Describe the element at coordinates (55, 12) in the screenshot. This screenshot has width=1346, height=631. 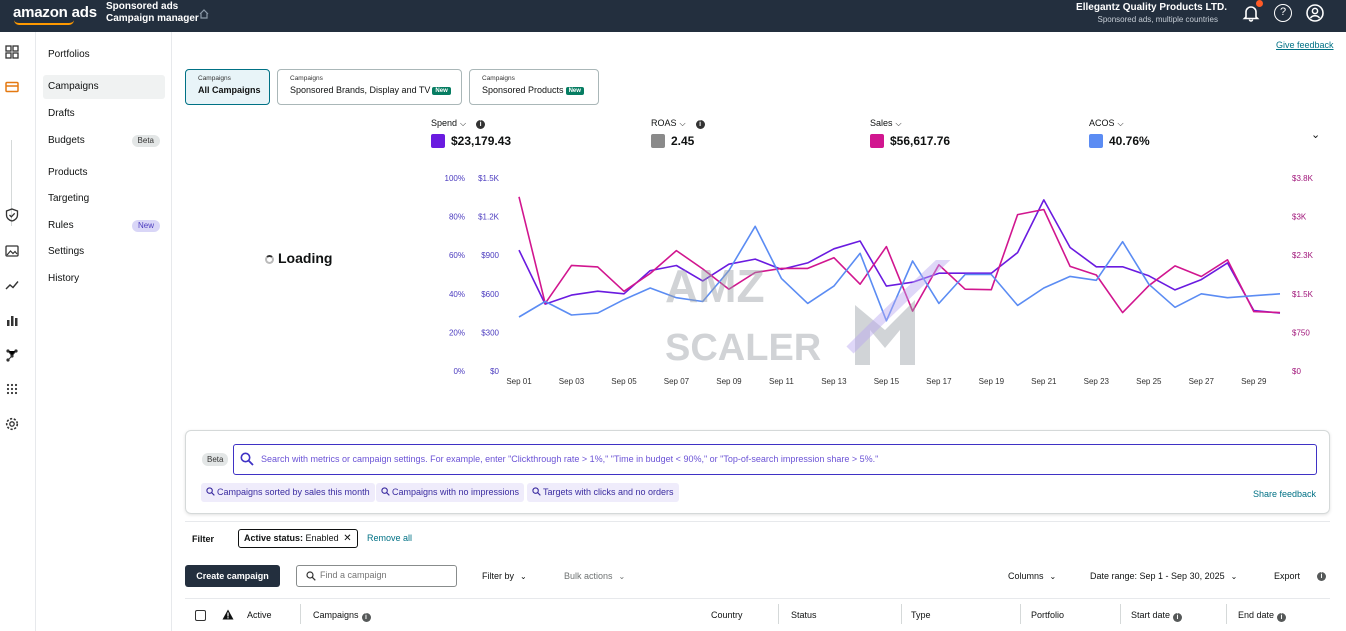
I see `amazon-ads-logo: amazon ads` at that location.